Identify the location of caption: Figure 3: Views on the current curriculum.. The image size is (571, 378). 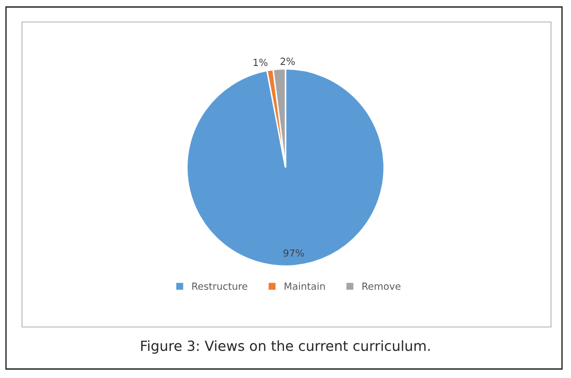
(285, 347).